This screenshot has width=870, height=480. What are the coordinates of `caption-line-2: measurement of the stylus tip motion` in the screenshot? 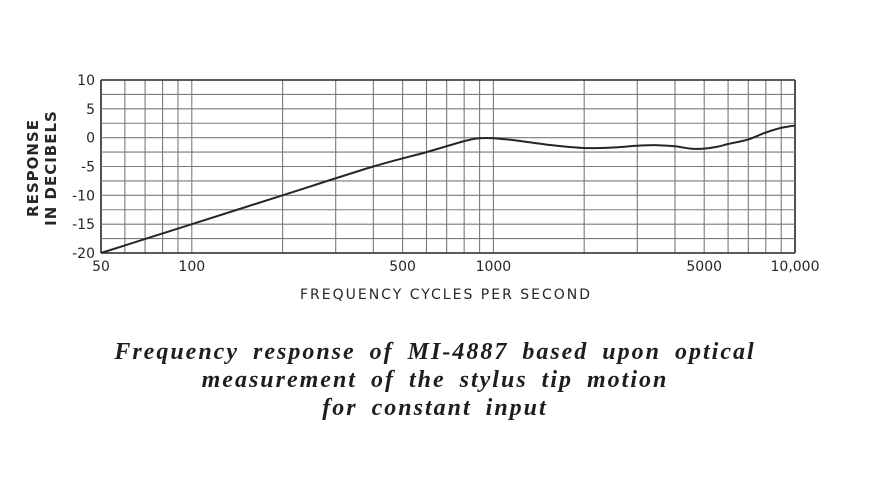 It's located at (435, 380).